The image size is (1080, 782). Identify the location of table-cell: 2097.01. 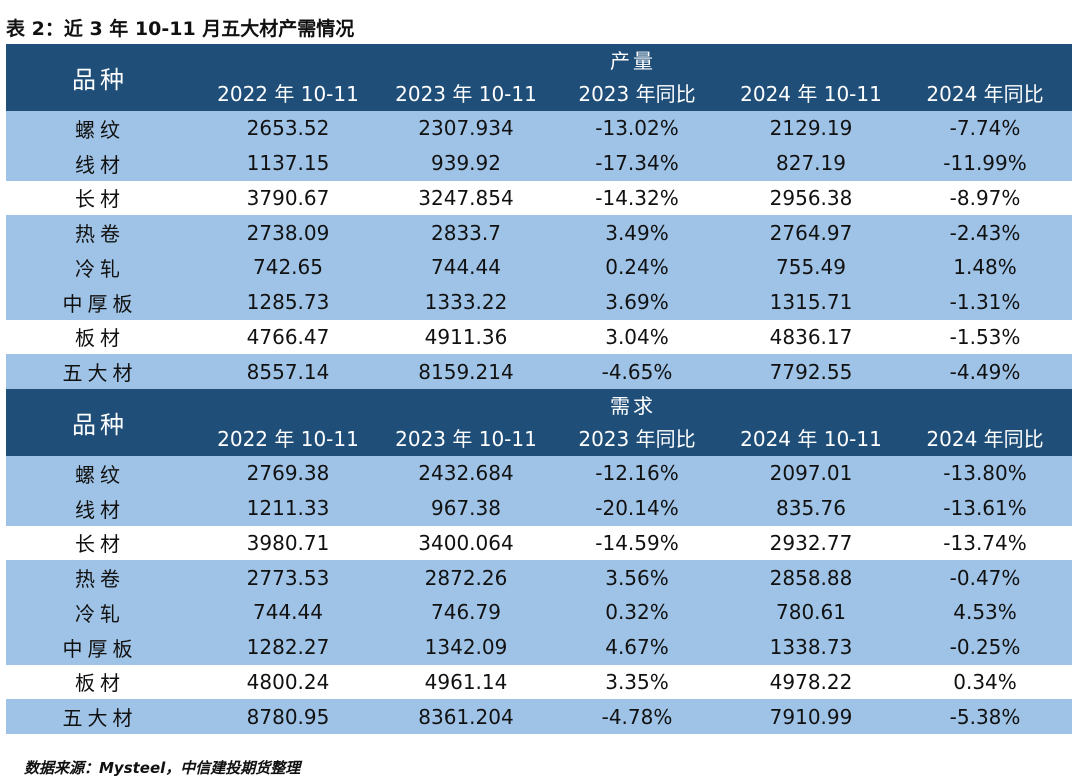
(811, 473).